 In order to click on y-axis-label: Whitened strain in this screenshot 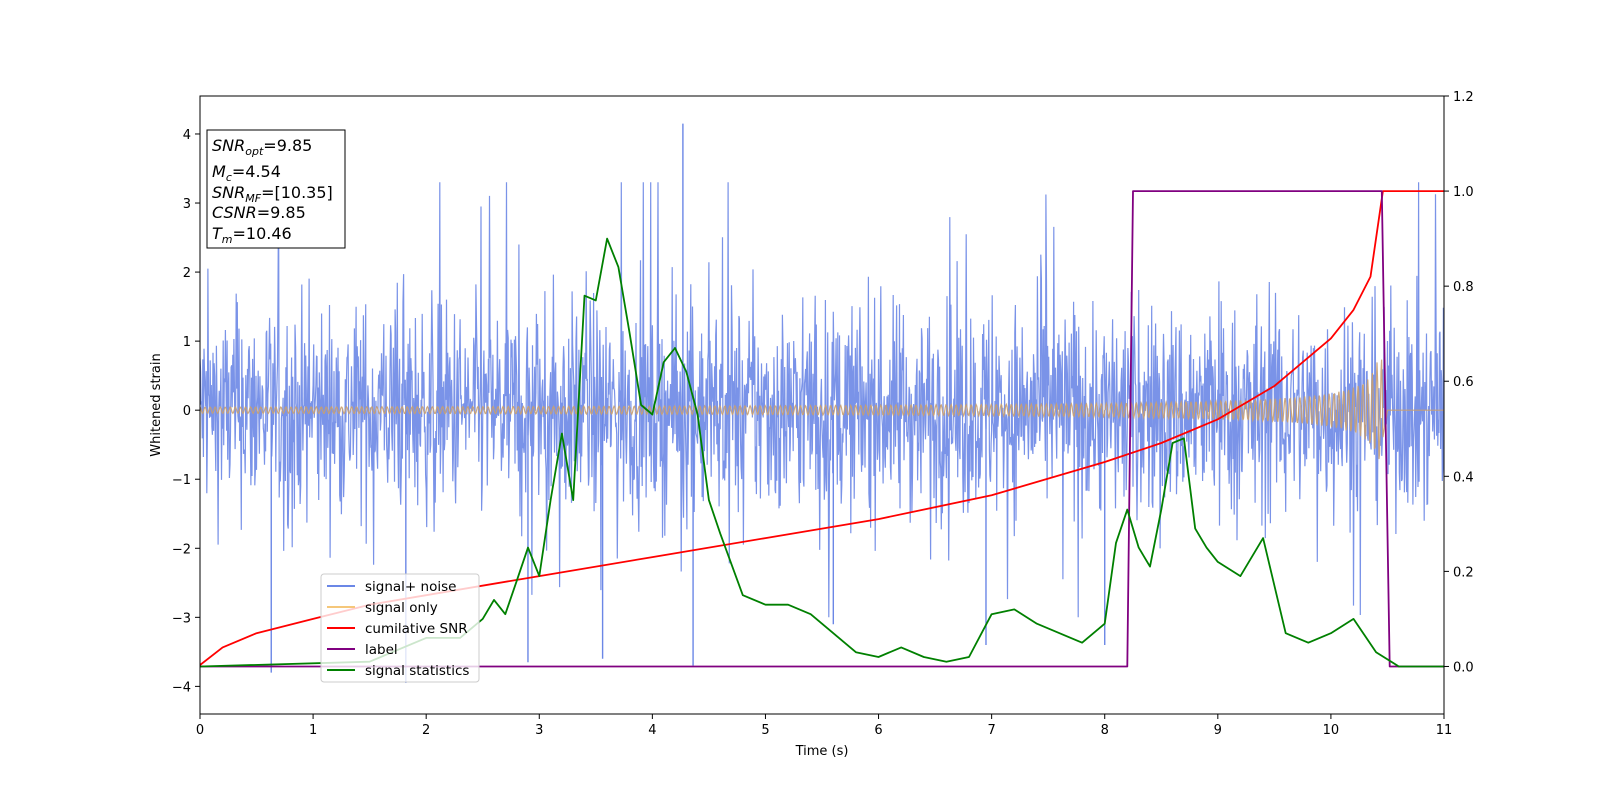, I will do `click(156, 404)`.